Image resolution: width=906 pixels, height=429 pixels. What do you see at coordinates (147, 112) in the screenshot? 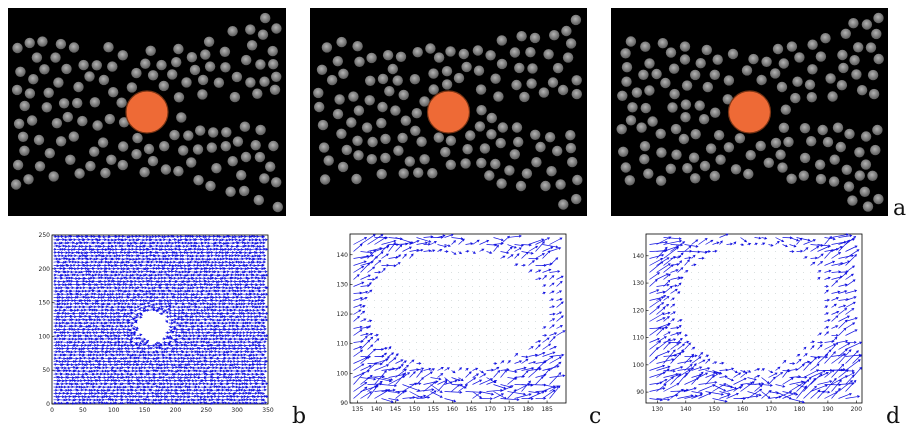
I see `obstacle-disk` at bounding box center [147, 112].